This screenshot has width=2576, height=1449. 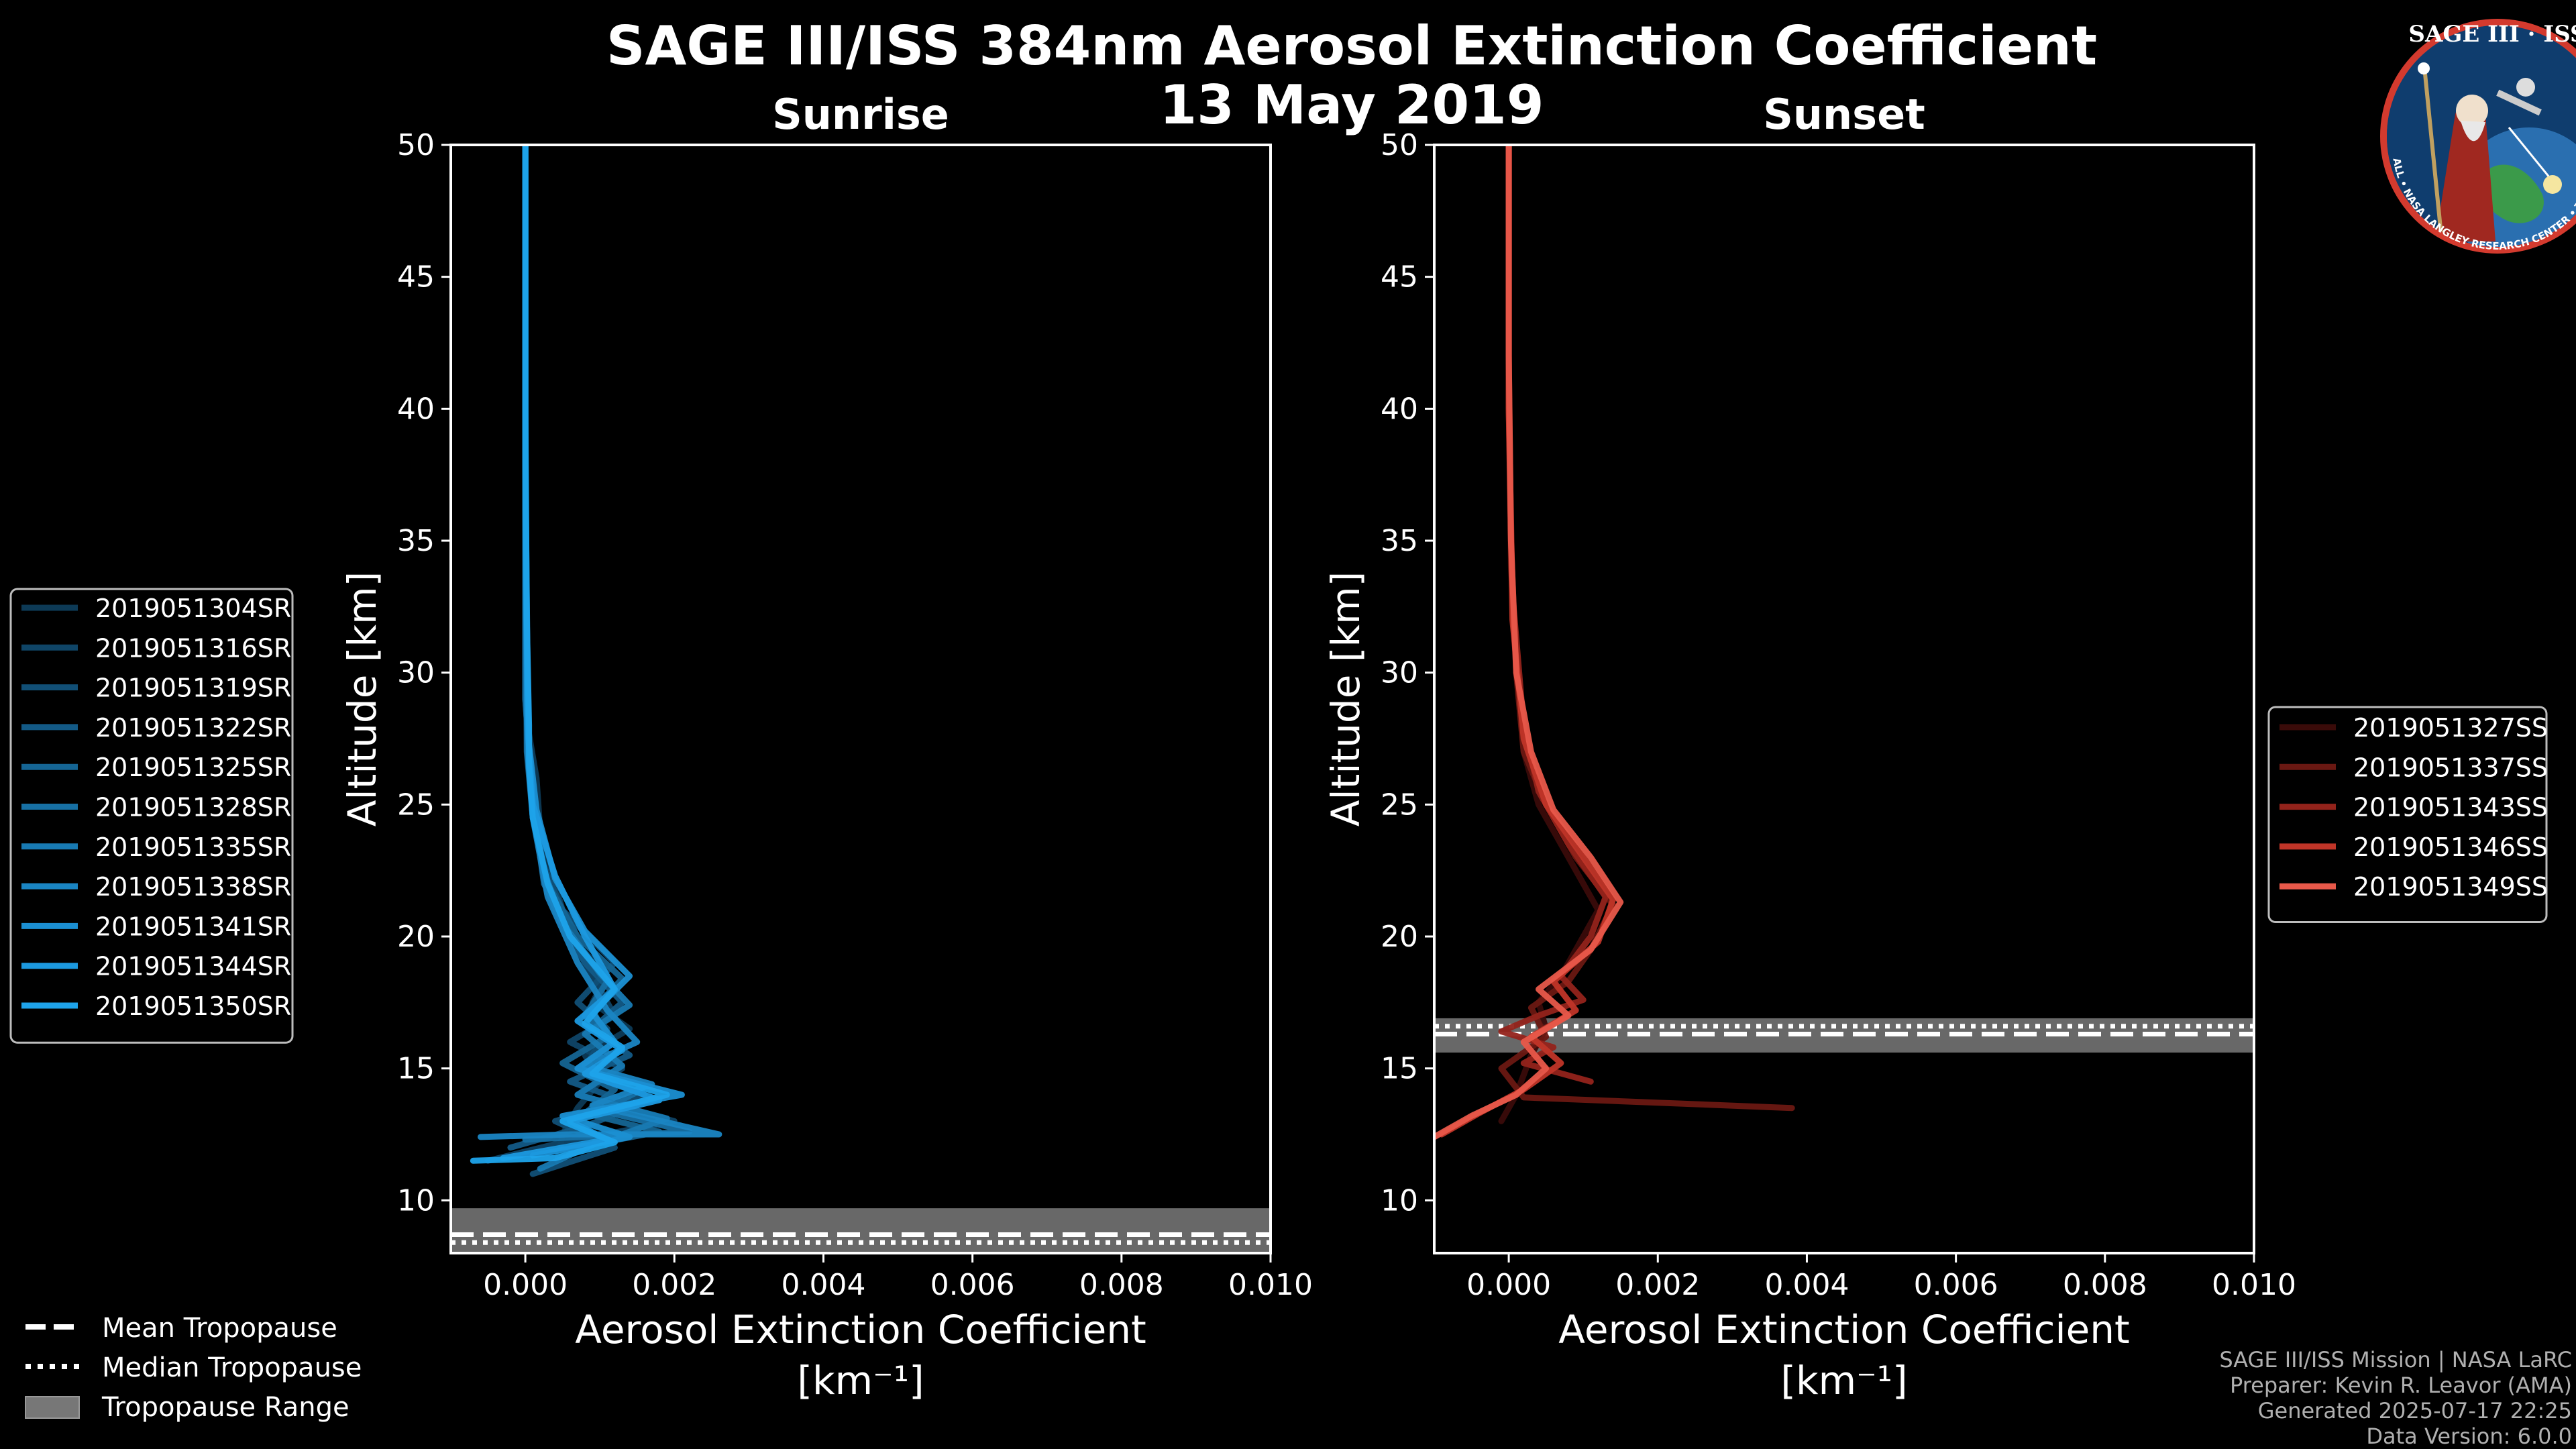 I want to click on sunset-series-2019051343SS, so click(x=1553, y=615).